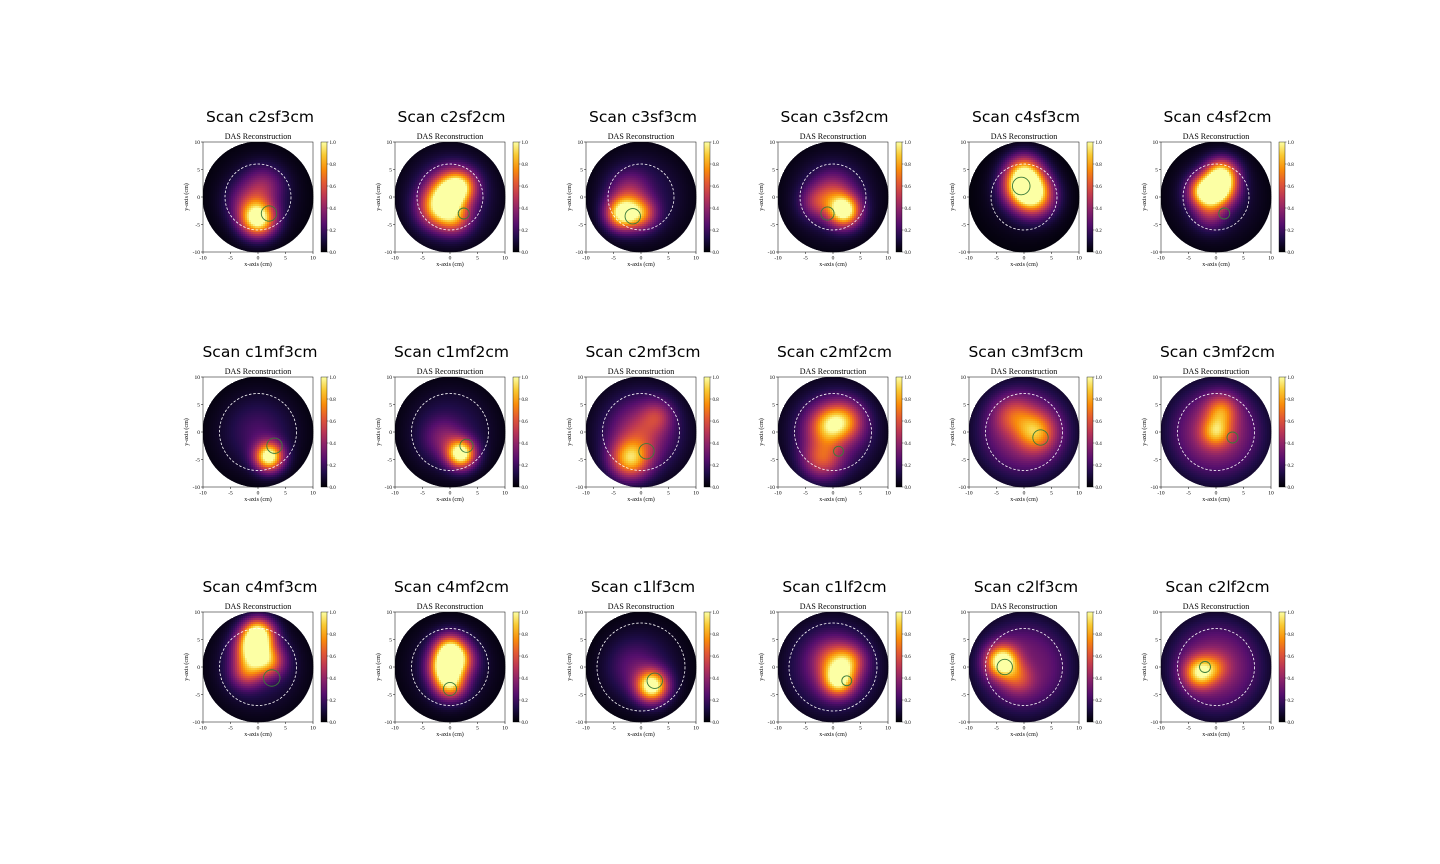  What do you see at coordinates (833, 264) in the screenshot?
I see `x-axis-label: x-axis (cm)` at bounding box center [833, 264].